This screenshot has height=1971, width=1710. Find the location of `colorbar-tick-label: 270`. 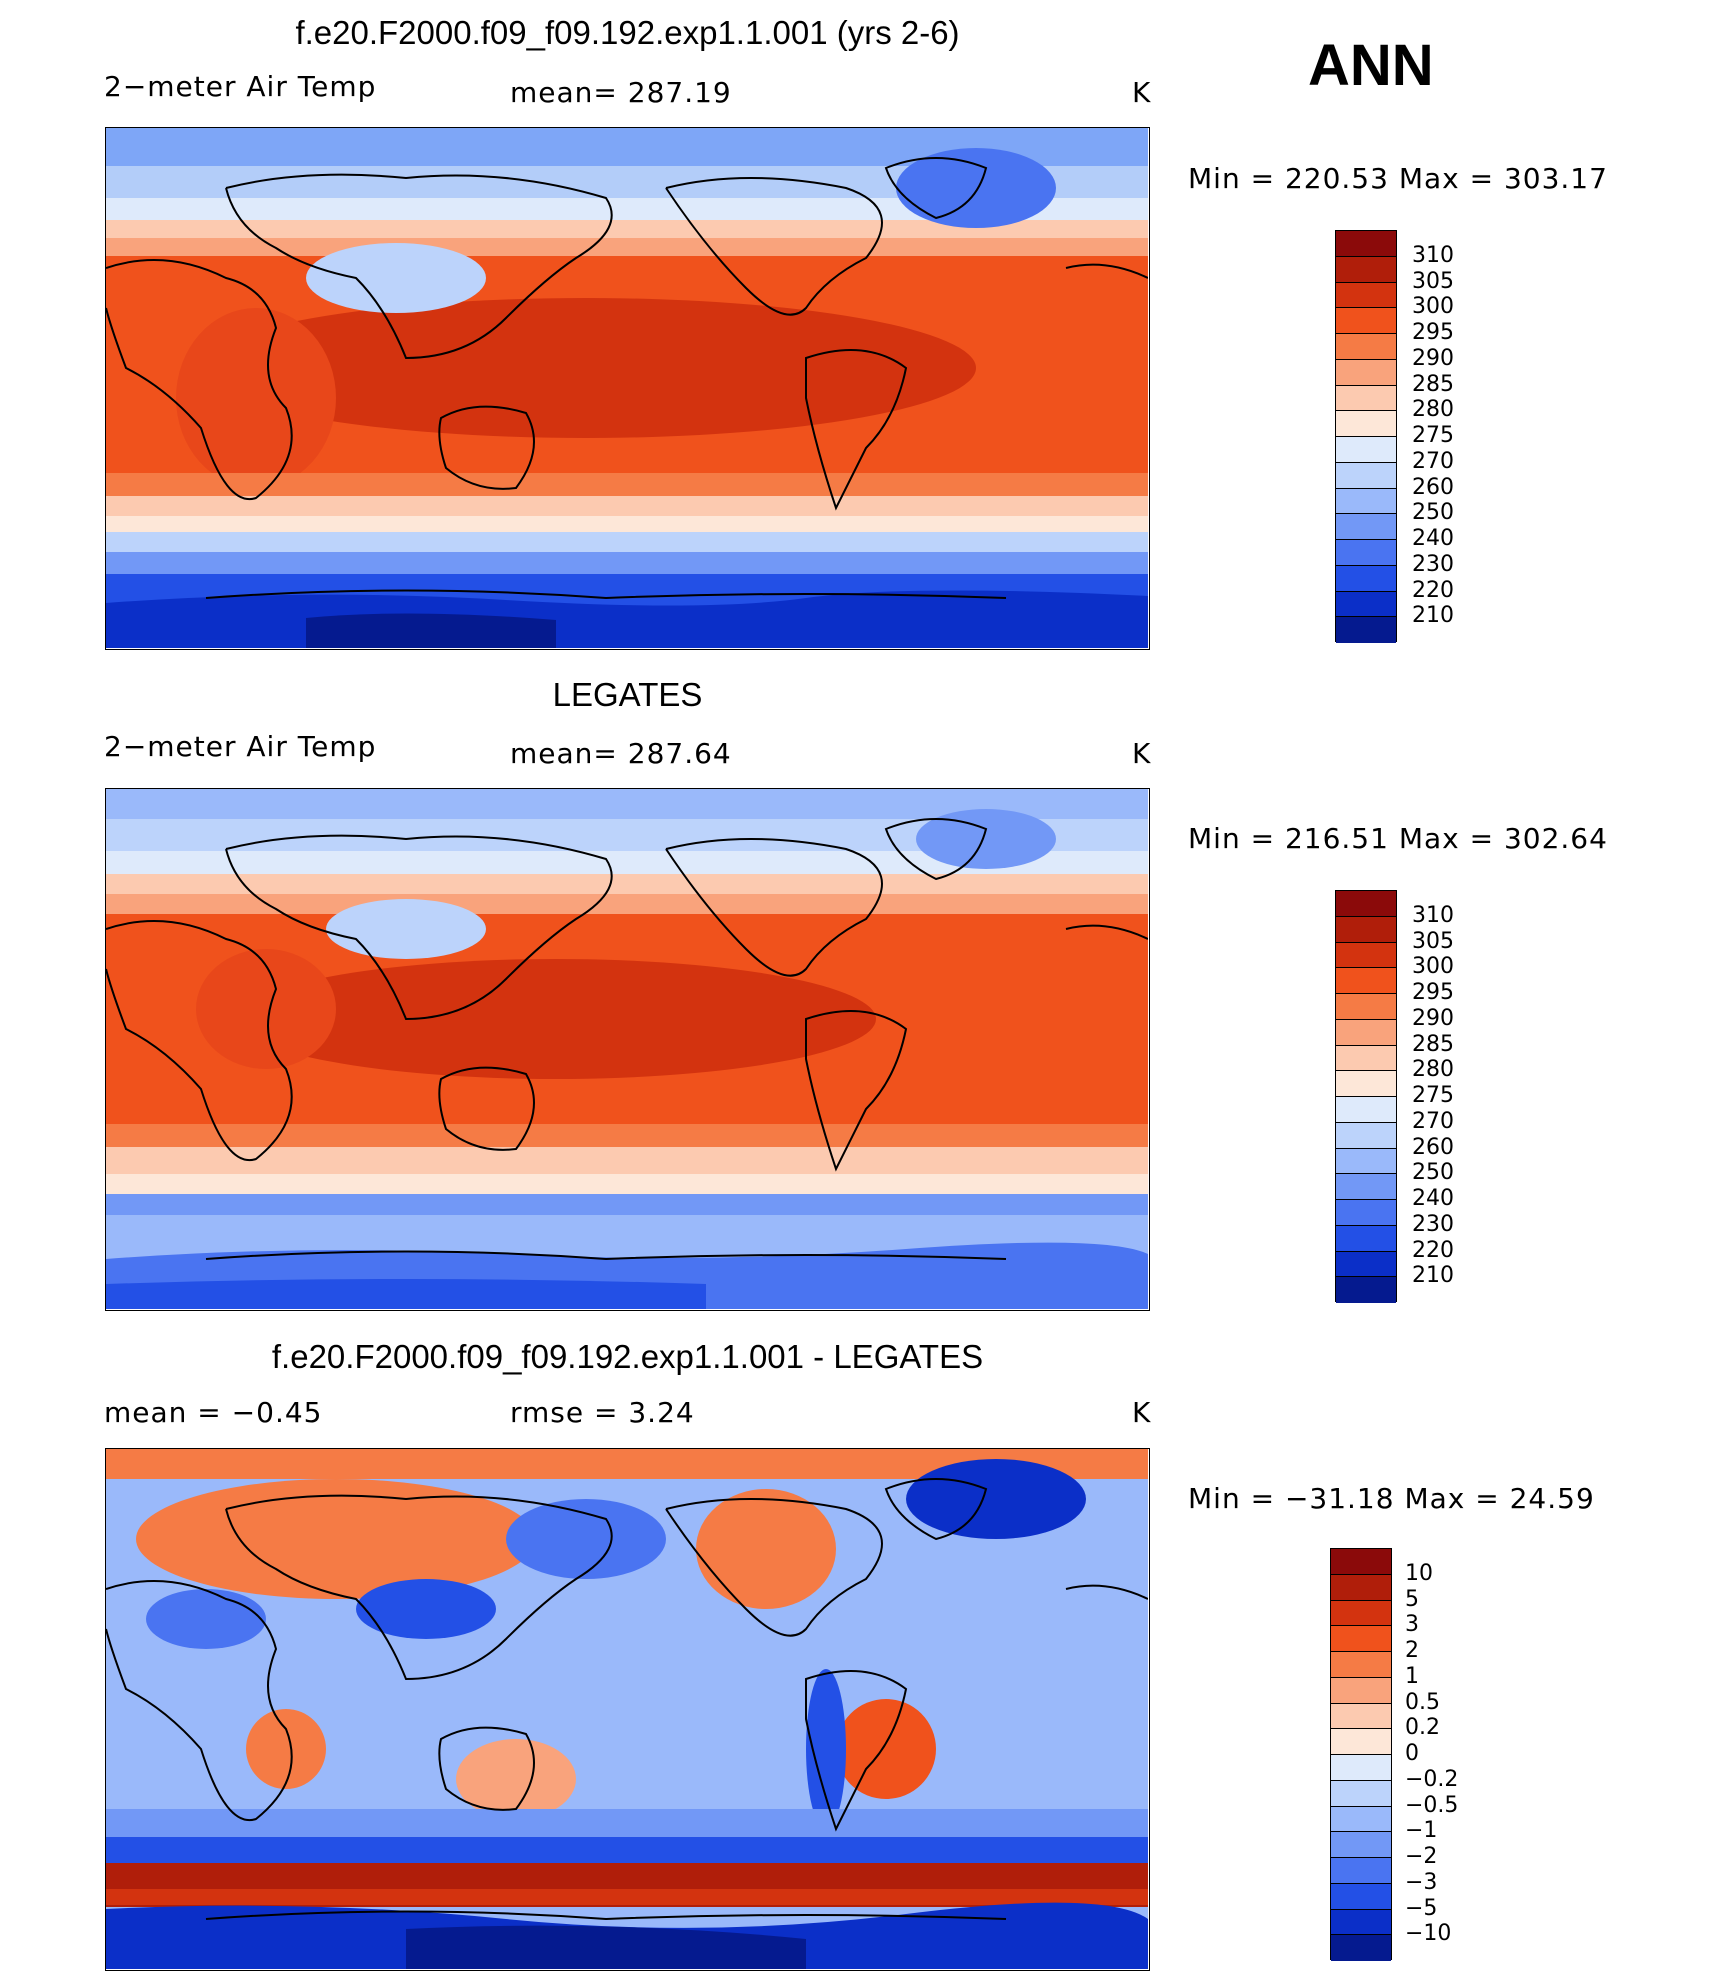

colorbar-tick-label: 270 is located at coordinates (1433, 1121).